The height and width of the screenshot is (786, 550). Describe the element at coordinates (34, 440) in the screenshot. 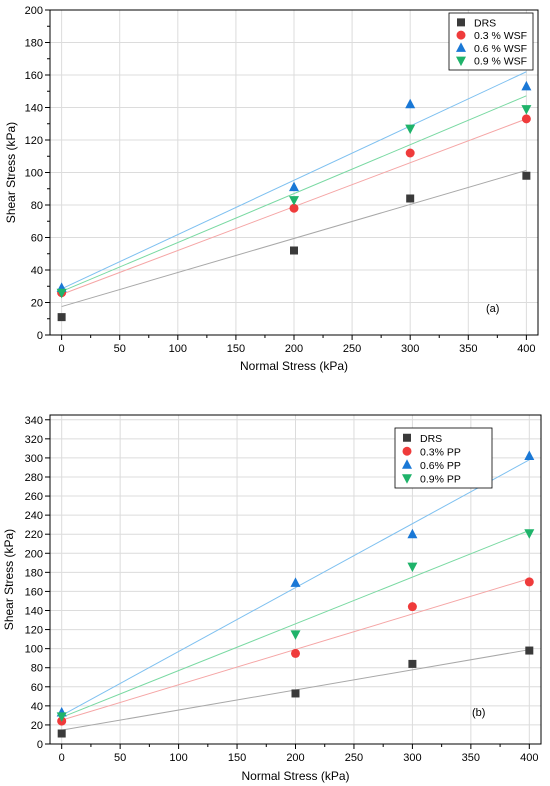

I see `y-tick-label: 320` at that location.